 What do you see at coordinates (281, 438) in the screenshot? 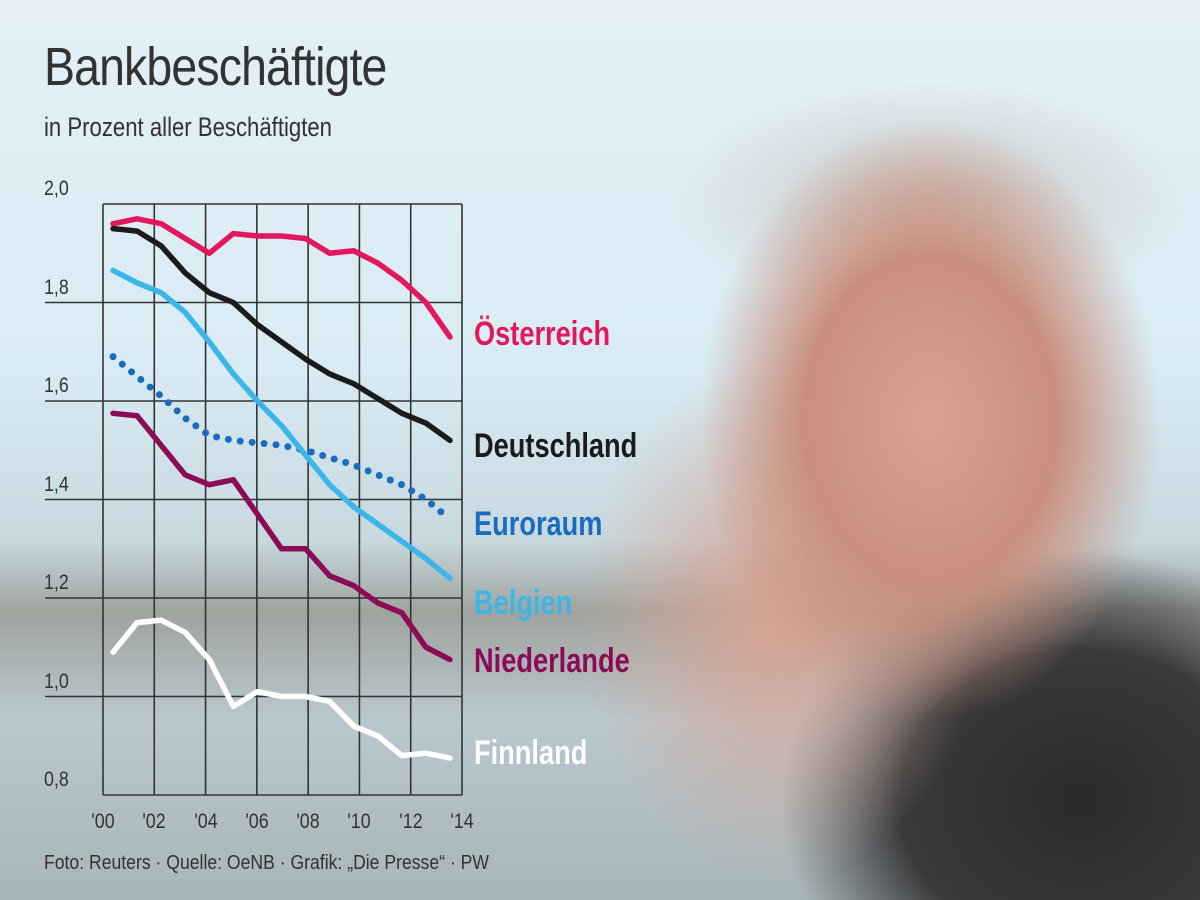
I see `series-line-euroraum` at bounding box center [281, 438].